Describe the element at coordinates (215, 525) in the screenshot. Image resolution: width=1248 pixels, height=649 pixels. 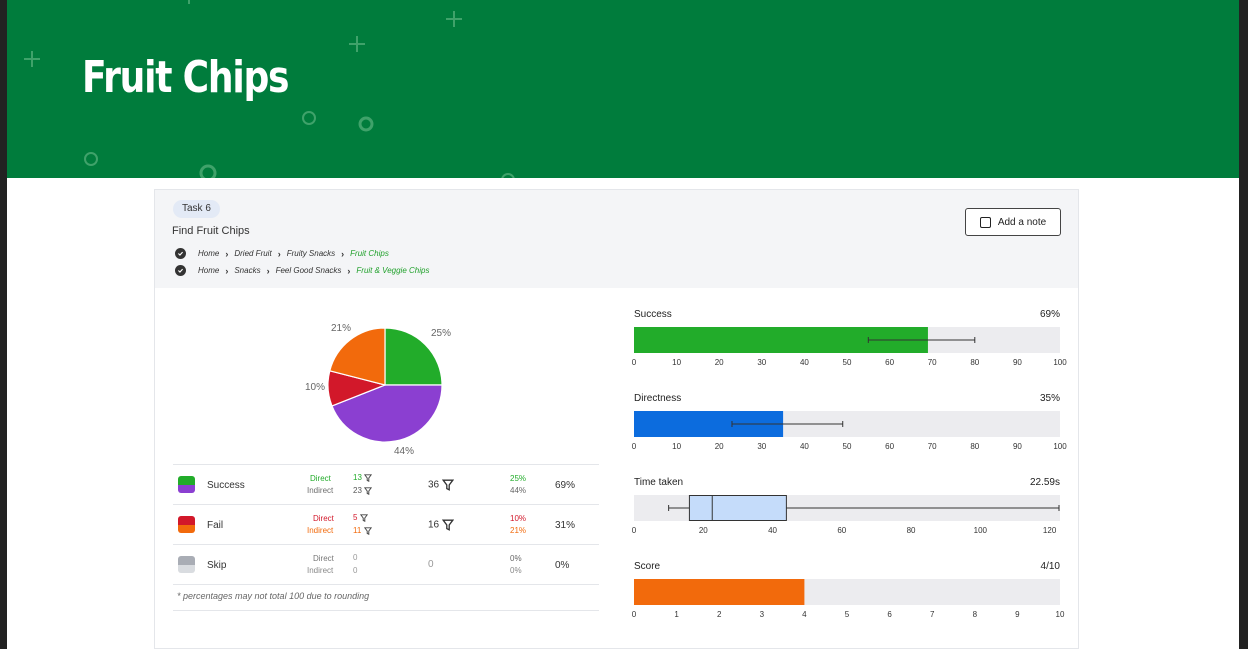
I see `row-label: Fail` at that location.